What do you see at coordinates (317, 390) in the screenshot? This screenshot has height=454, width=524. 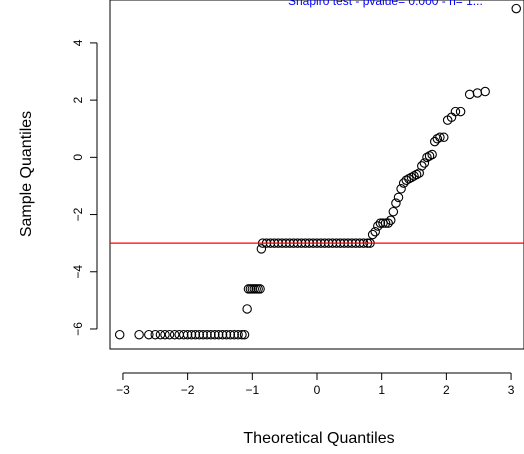 I see `x-tick-label: 0` at bounding box center [317, 390].